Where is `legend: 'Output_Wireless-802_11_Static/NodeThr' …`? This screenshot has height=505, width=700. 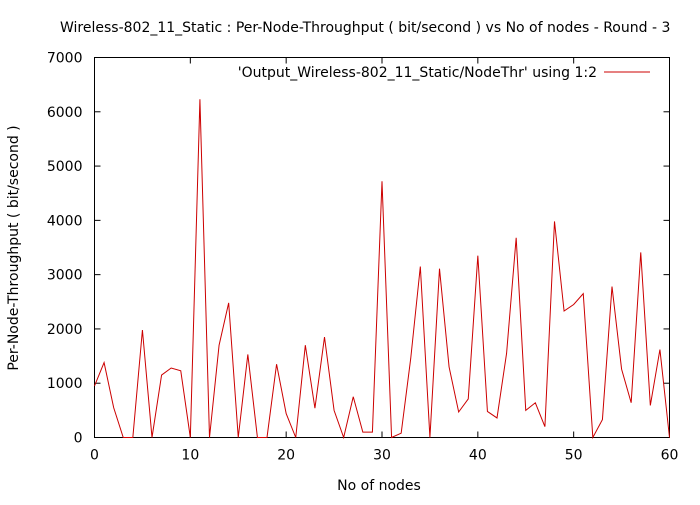
legend: 'Output_Wireless-802_11_Static/NodeThr' … is located at coordinates (444, 73).